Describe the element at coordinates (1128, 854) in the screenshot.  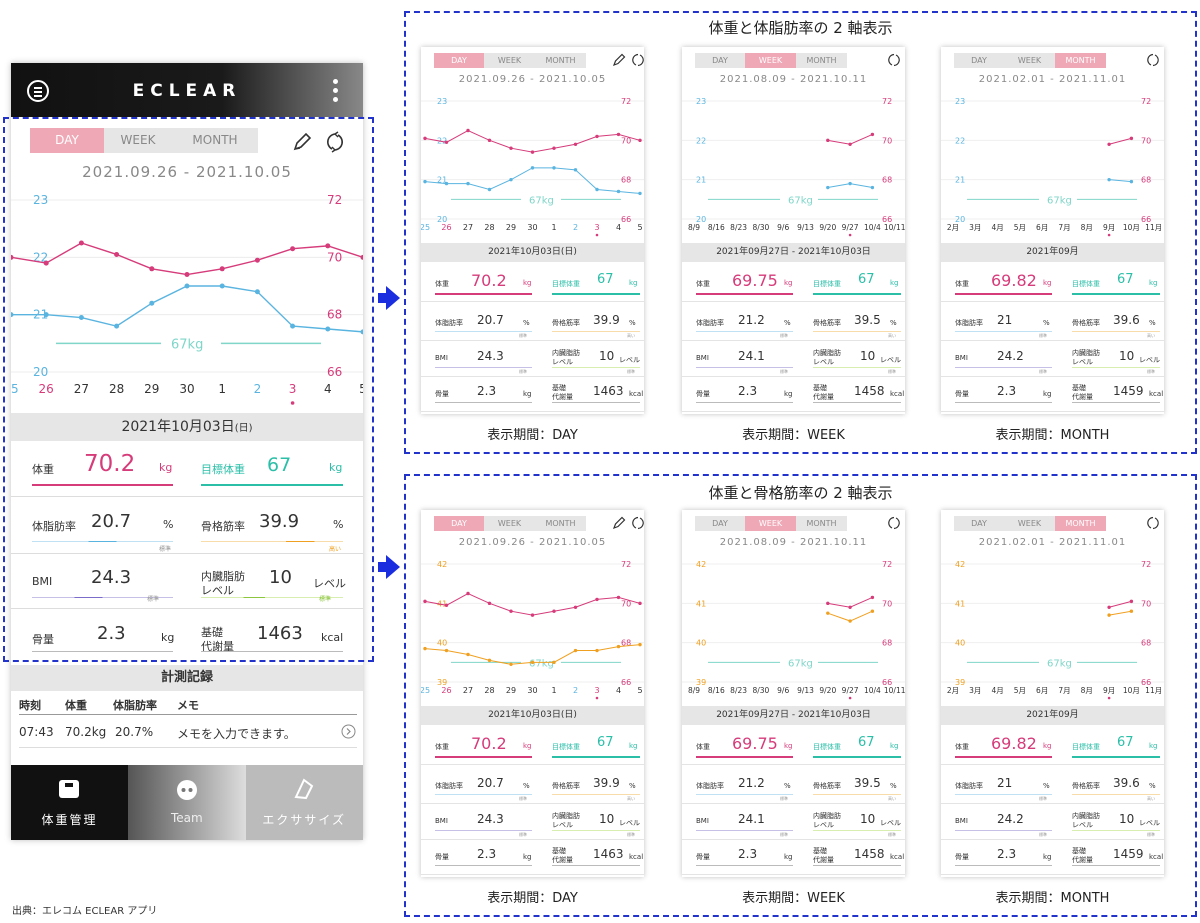
I see `bmr-value: 1459` at that location.